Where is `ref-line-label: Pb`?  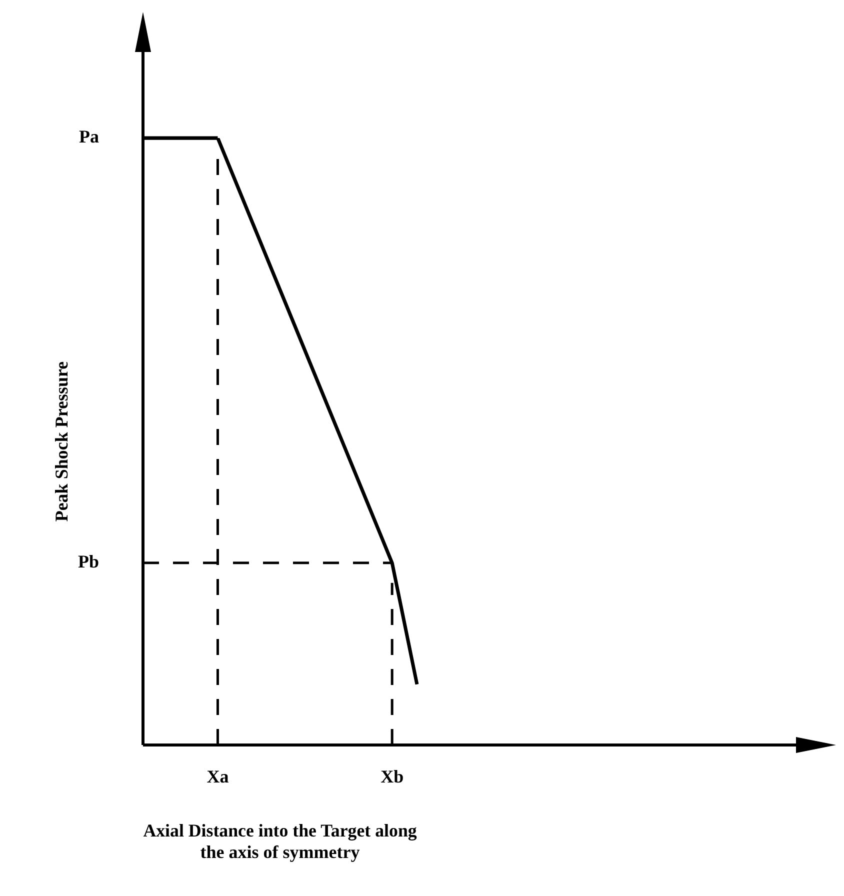
ref-line-label: Pb is located at coordinates (88, 562).